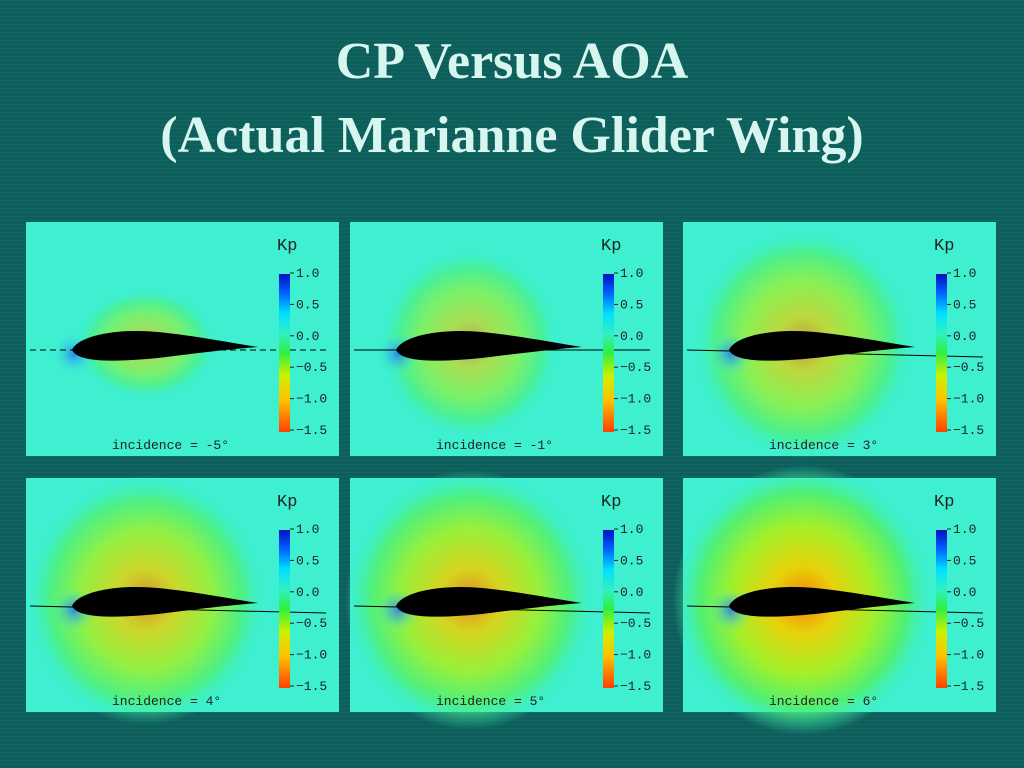 The image size is (1024, 768). I want to click on incidence-caption: incidence = 3°, so click(823, 445).